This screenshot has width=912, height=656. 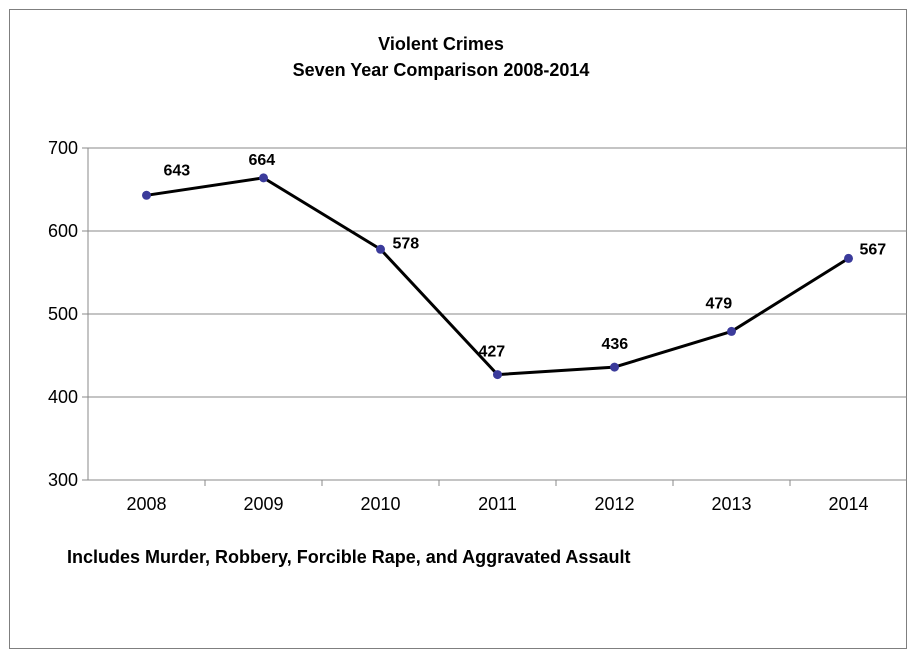 What do you see at coordinates (848, 258) in the screenshot?
I see `data-point-2014` at bounding box center [848, 258].